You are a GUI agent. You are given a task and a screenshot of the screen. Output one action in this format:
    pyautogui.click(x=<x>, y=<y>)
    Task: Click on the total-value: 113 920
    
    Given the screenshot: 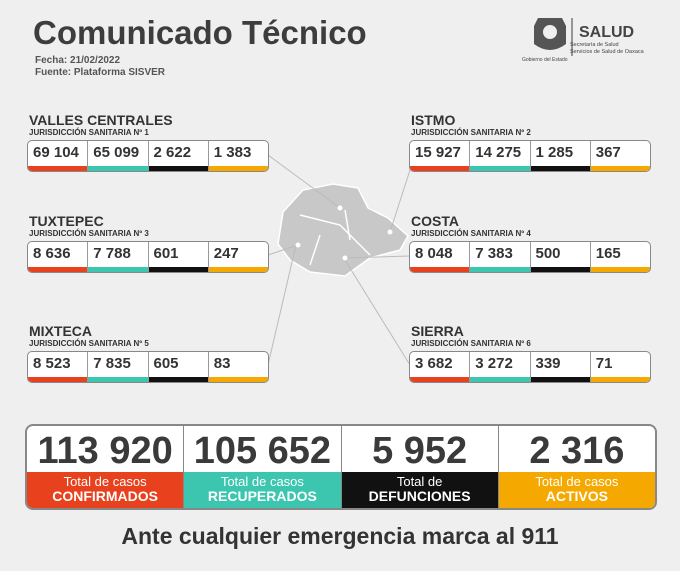 What is the action you would take?
    pyautogui.click(x=105, y=451)
    